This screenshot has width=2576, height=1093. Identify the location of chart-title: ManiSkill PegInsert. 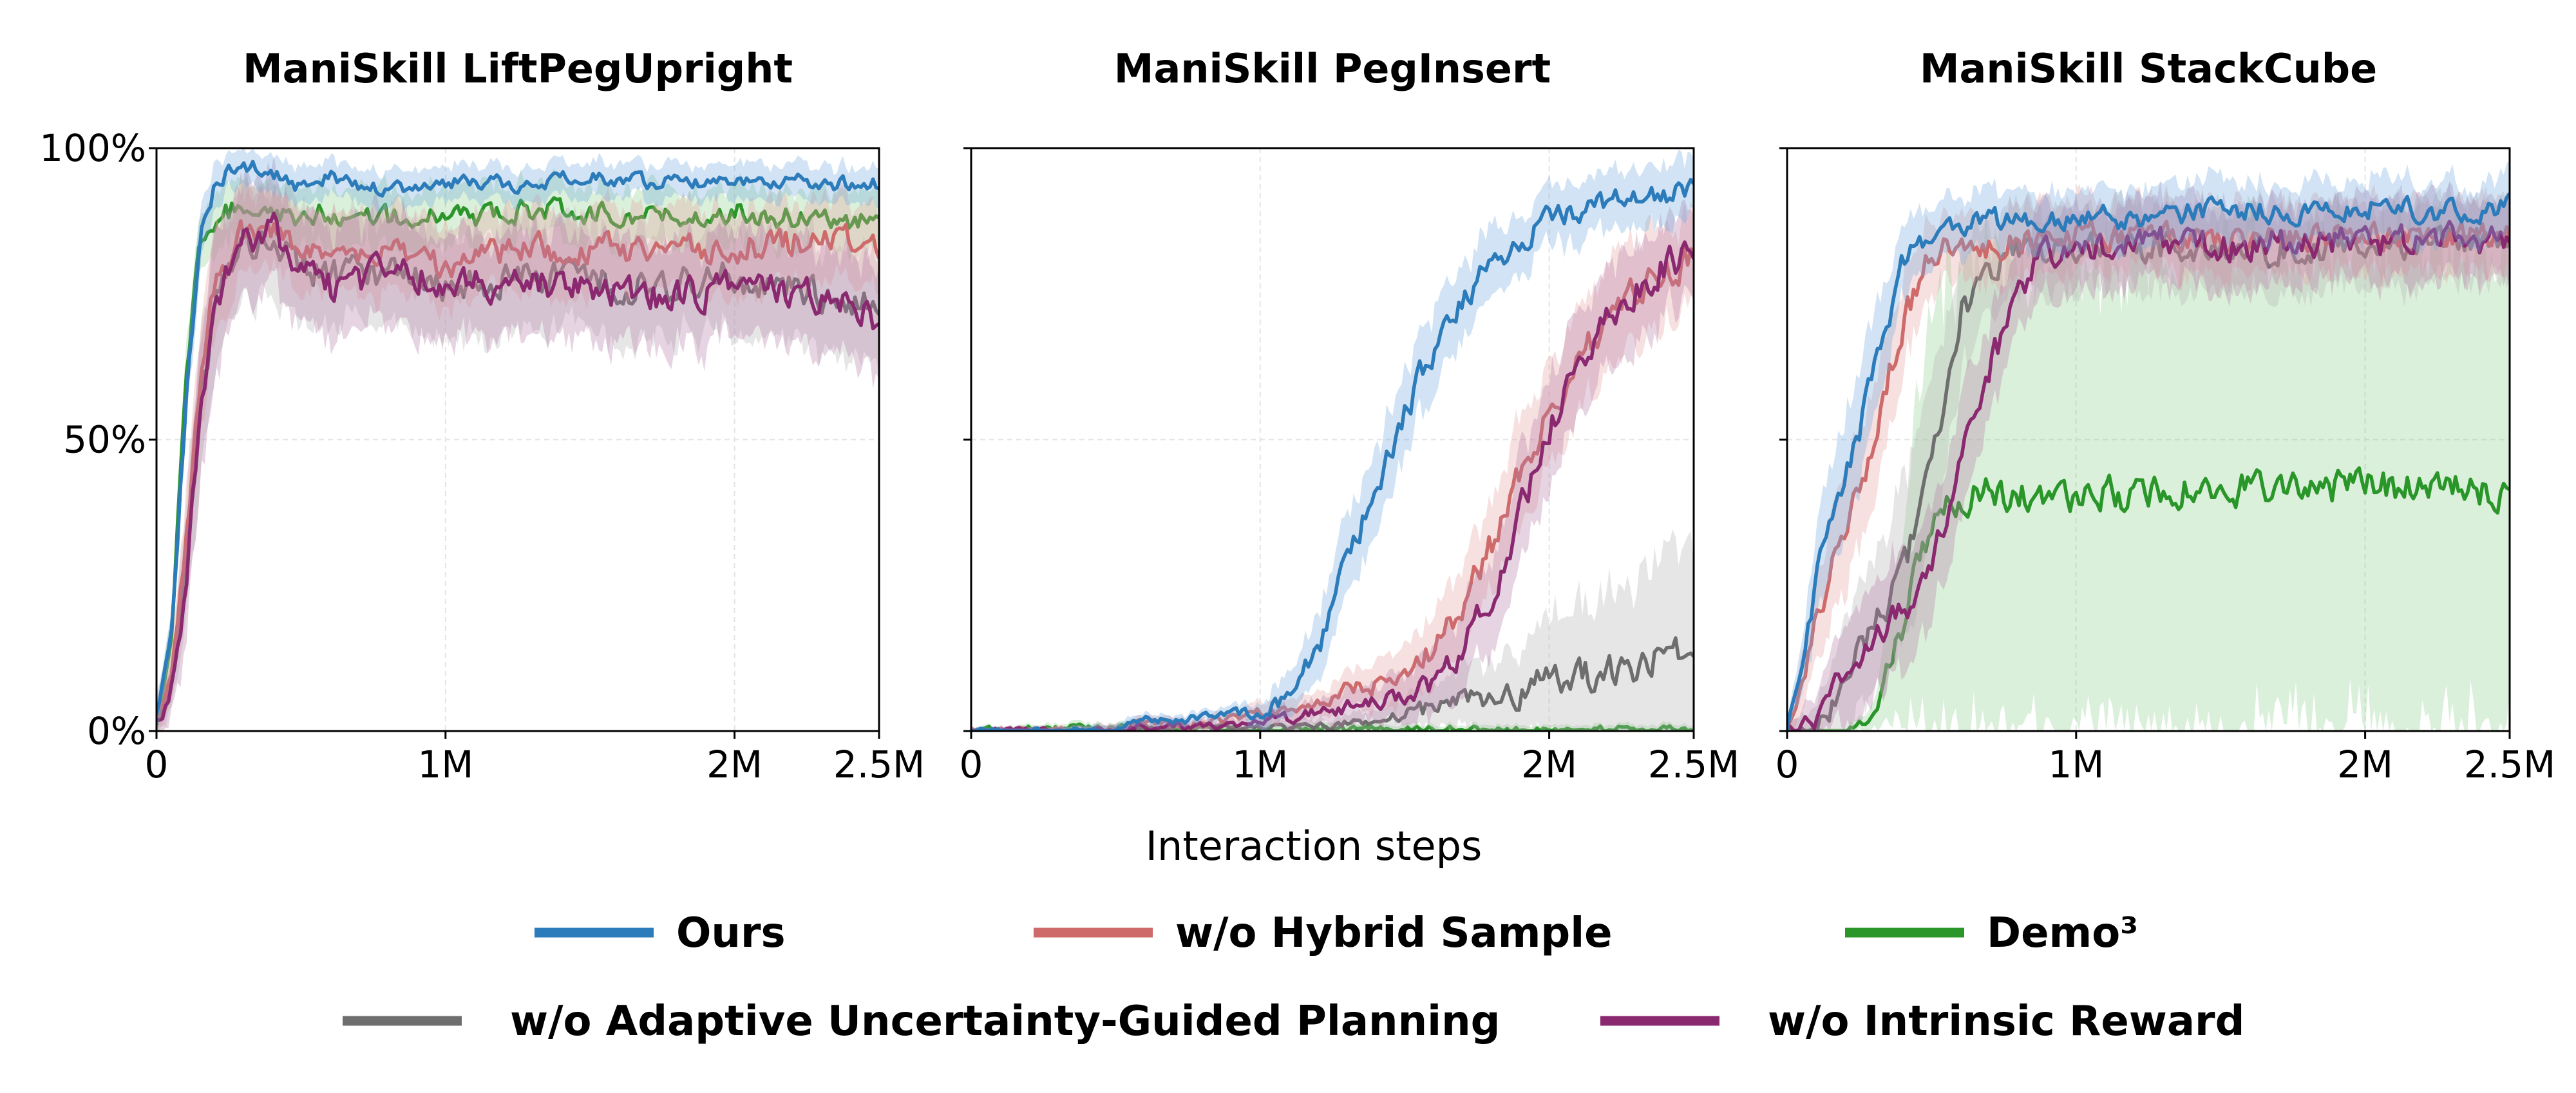
(1333, 69).